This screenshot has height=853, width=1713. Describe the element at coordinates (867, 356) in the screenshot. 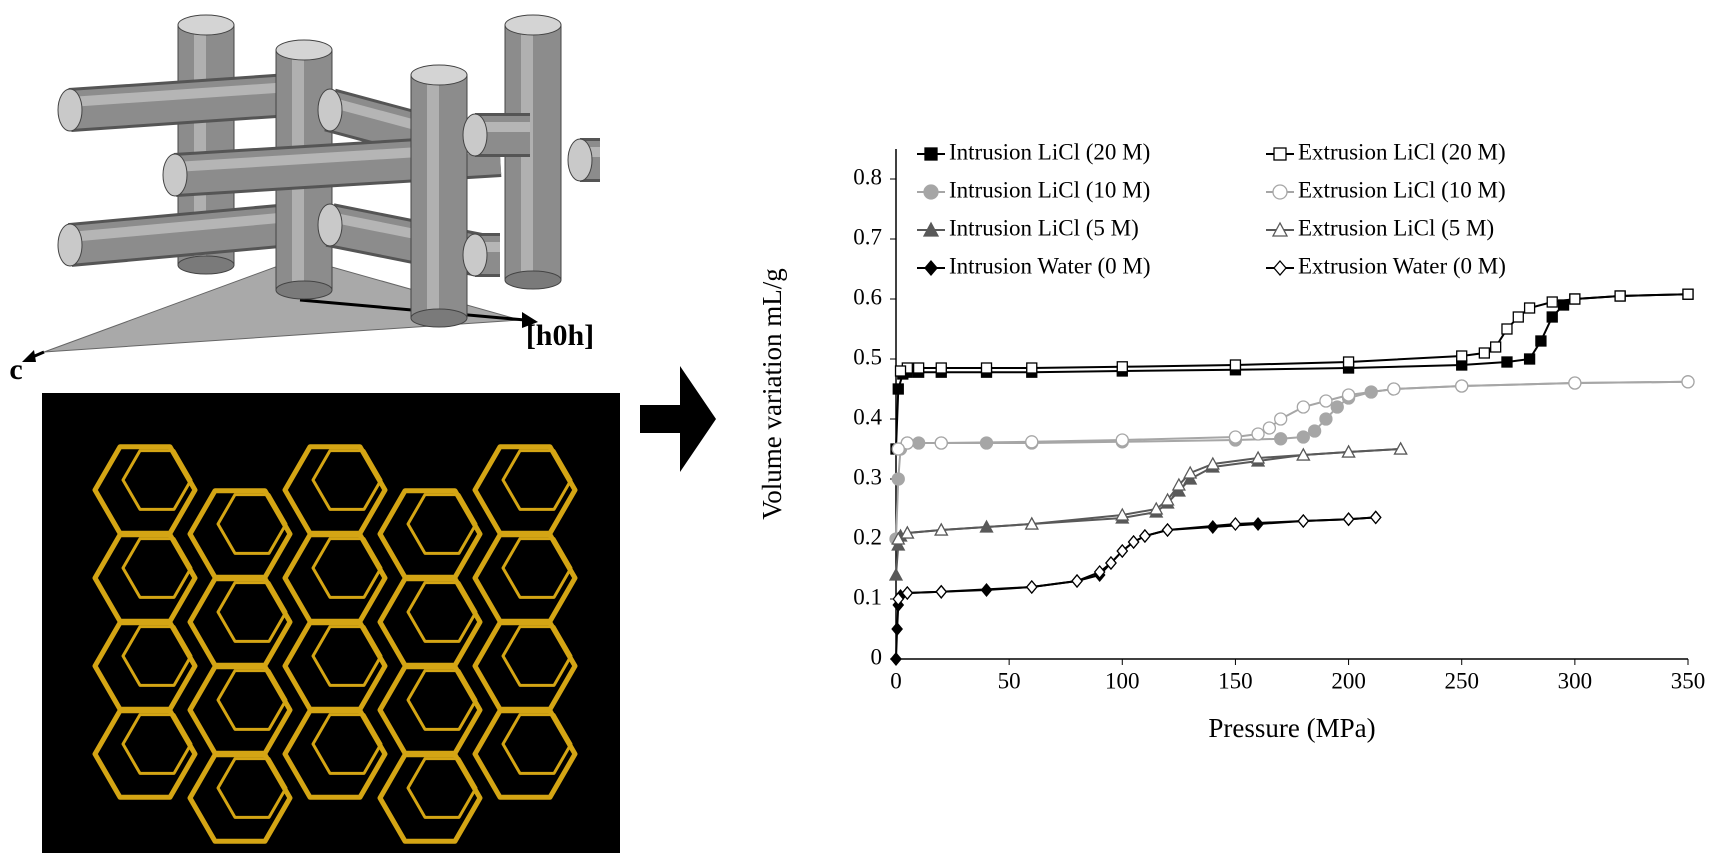

I see `y-tick-label: 0.5` at that location.